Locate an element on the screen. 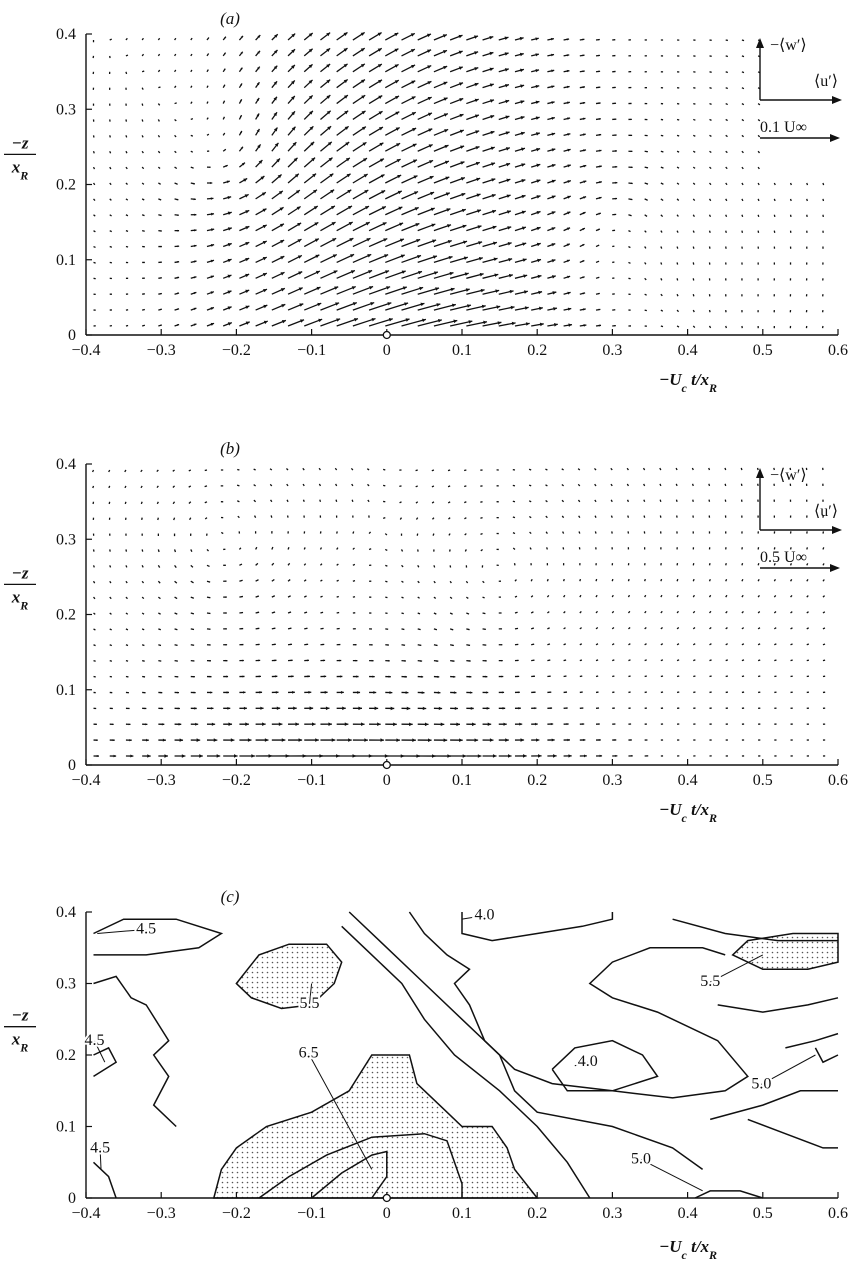 This screenshot has width=855, height=1274. x-tick-label: −0.3 is located at coordinates (161, 1213).